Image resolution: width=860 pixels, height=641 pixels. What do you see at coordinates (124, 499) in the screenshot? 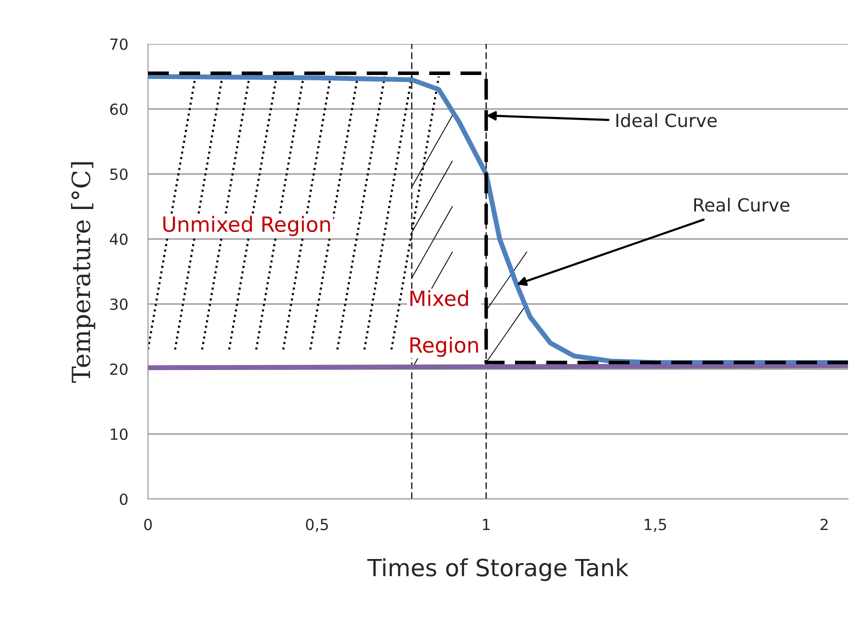
I see `y-tick-label: 0` at bounding box center [124, 499].